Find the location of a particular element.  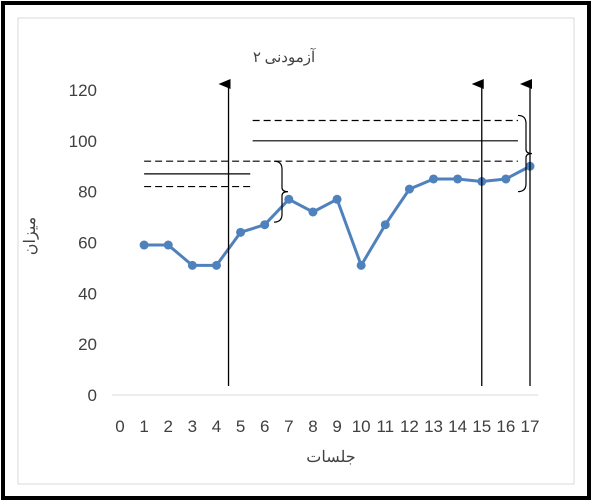

y-axis-title: میزان is located at coordinates (30, 236).